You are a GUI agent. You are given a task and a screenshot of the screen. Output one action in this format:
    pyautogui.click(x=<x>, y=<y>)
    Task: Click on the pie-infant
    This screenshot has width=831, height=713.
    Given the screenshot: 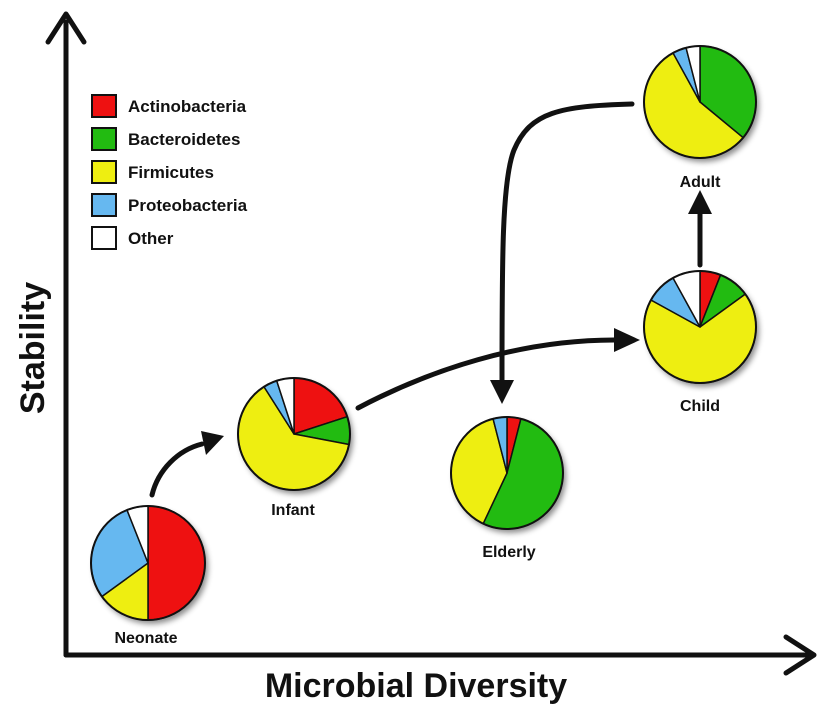 What is the action you would take?
    pyautogui.click(x=294, y=434)
    